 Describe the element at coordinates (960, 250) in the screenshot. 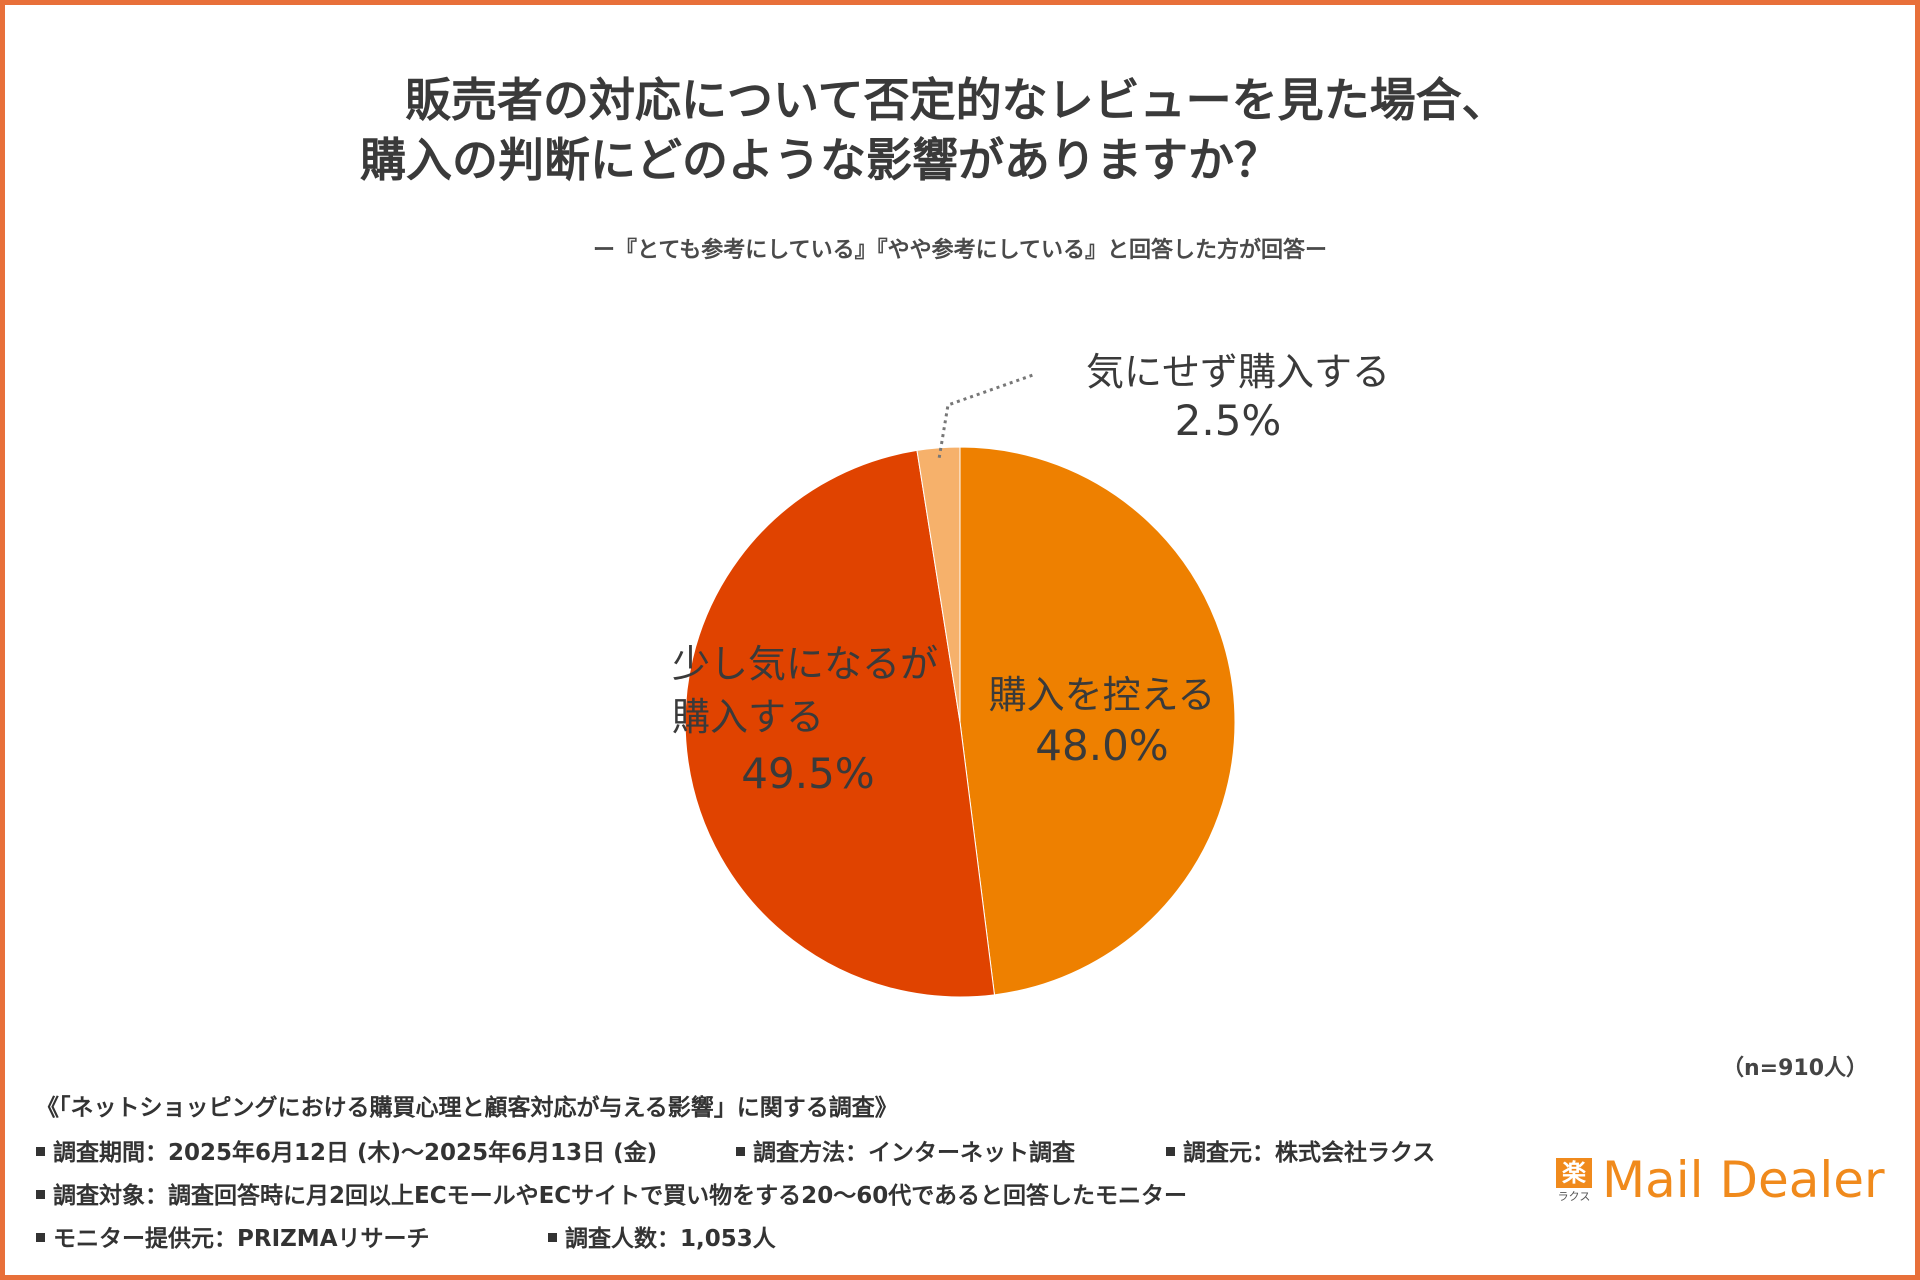

I see `chart-subtitle: ー『とても参考にしている』『やや参考にしている』と回答した方が回答ー` at that location.